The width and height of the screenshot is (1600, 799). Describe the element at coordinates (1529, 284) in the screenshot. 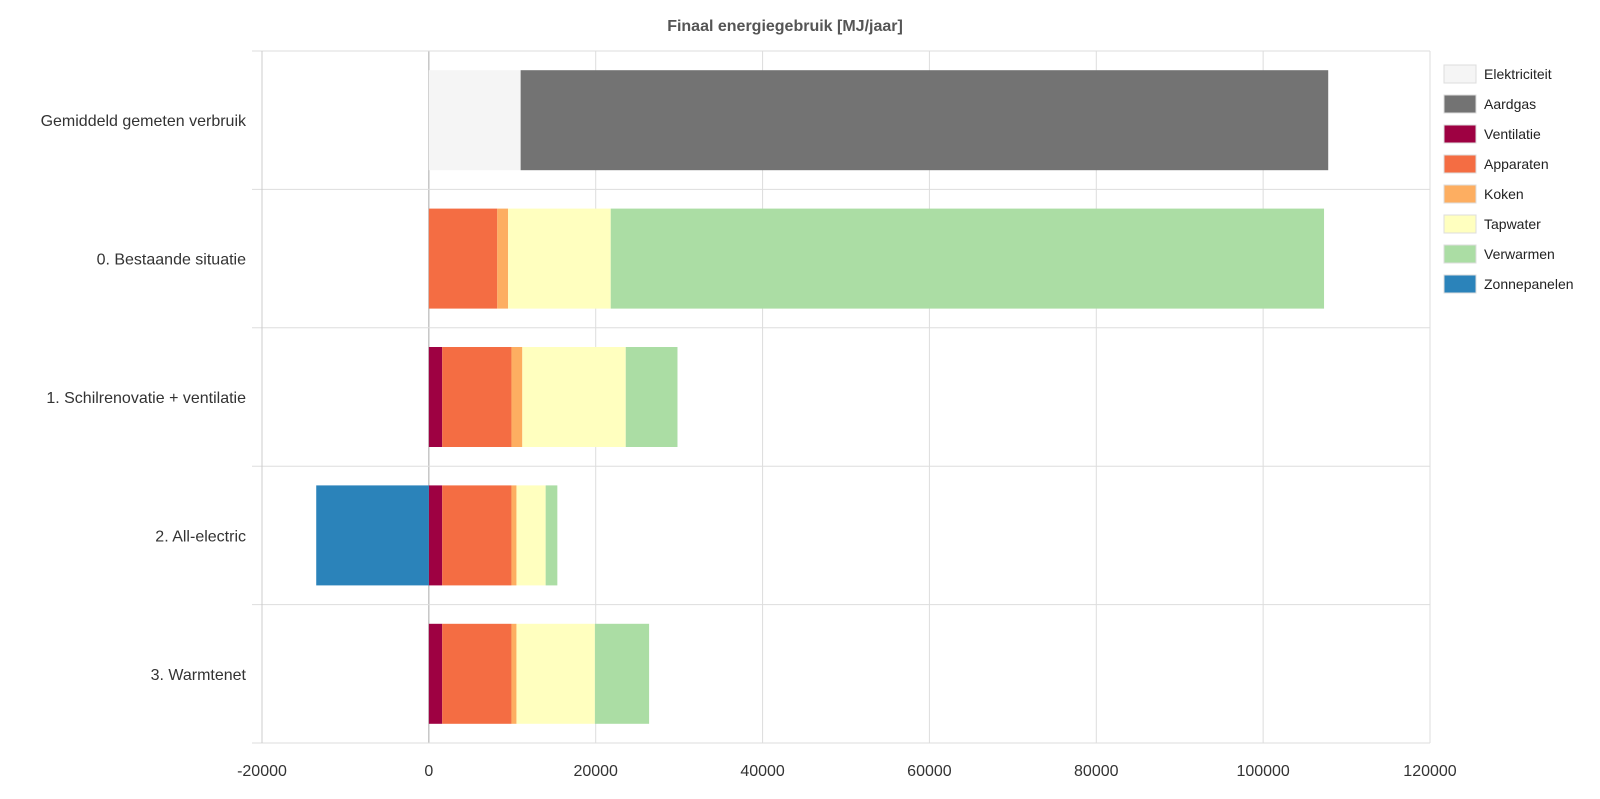

I see `legend-label-zonnepanelen: Zonnepanelen` at that location.